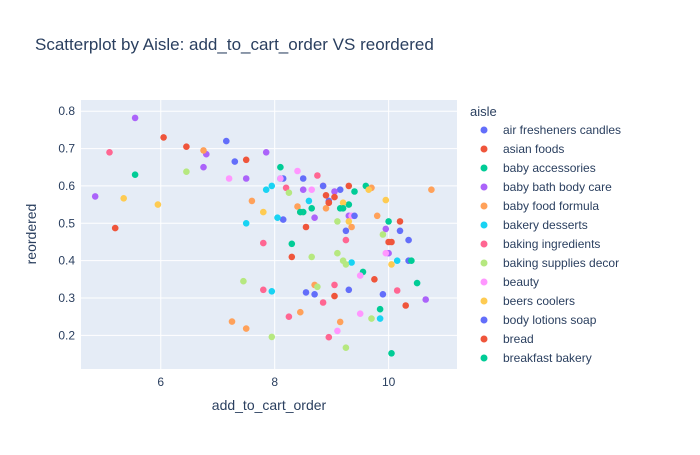 The image size is (700, 455). What do you see at coordinates (551, 130) in the screenshot?
I see `legend-item: air fresheners candles` at bounding box center [551, 130].